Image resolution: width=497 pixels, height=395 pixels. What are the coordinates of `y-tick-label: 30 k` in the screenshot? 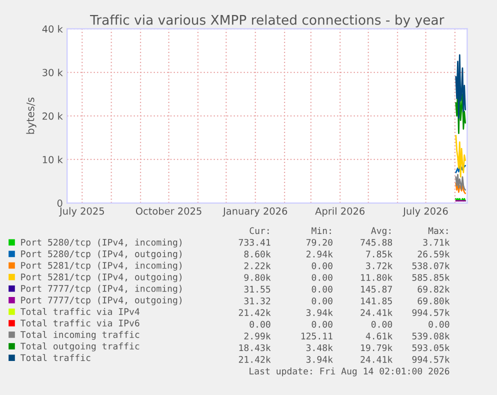 It's located at (52, 72).